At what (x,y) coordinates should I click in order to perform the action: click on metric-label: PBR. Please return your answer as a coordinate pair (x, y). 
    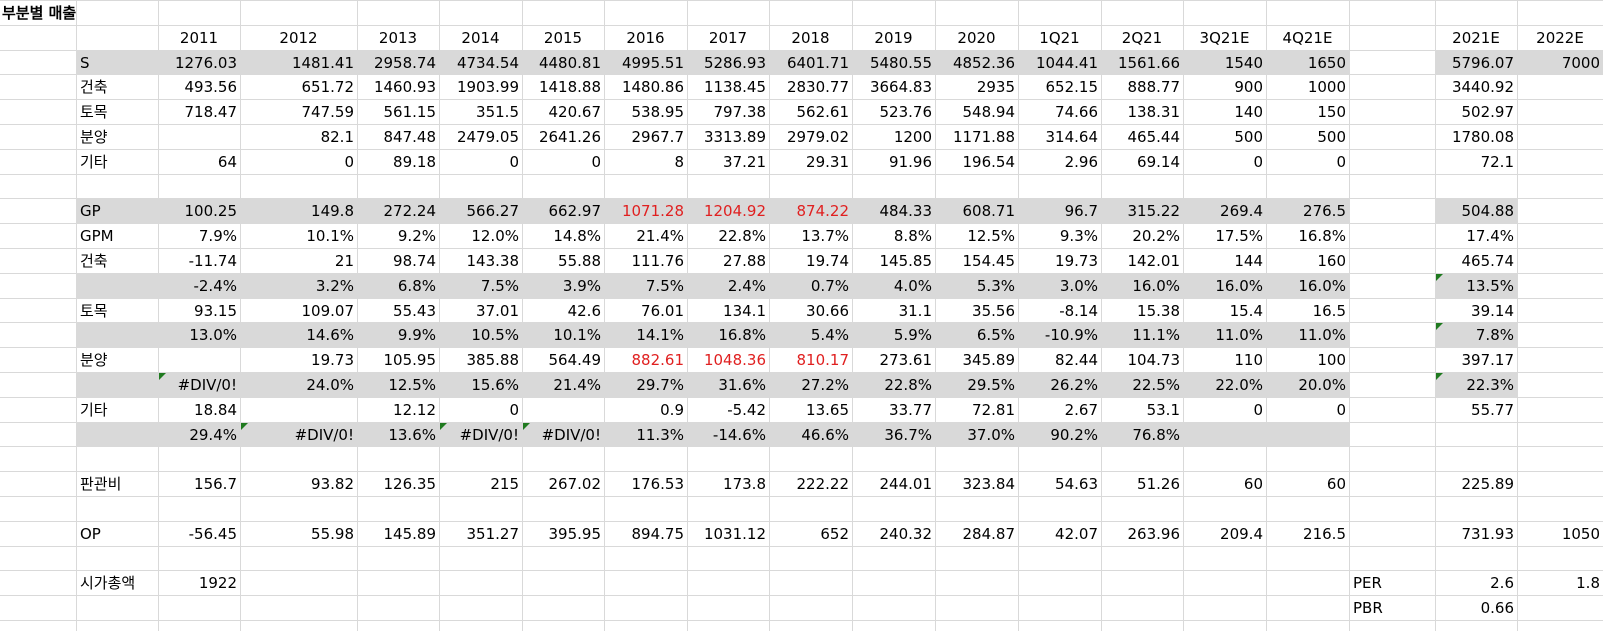
    Looking at the image, I should click on (1368, 608).